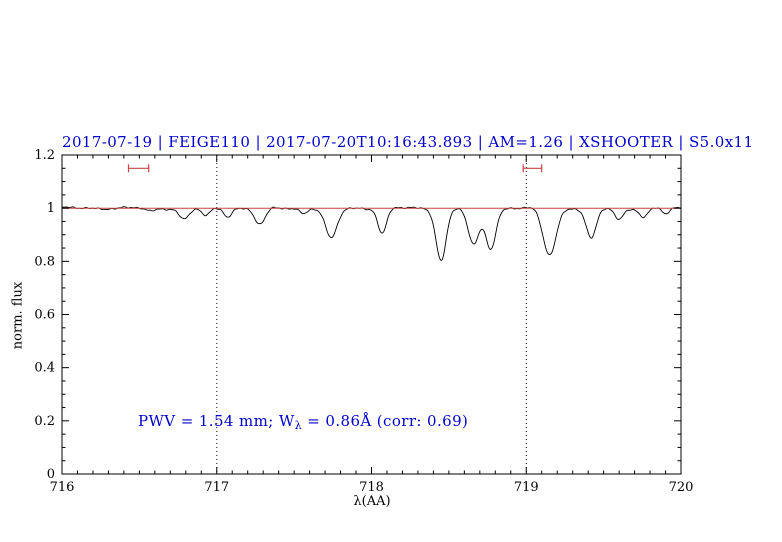 This screenshot has width=782, height=542. What do you see at coordinates (526, 487) in the screenshot?
I see `x-tick-label: 719` at bounding box center [526, 487].